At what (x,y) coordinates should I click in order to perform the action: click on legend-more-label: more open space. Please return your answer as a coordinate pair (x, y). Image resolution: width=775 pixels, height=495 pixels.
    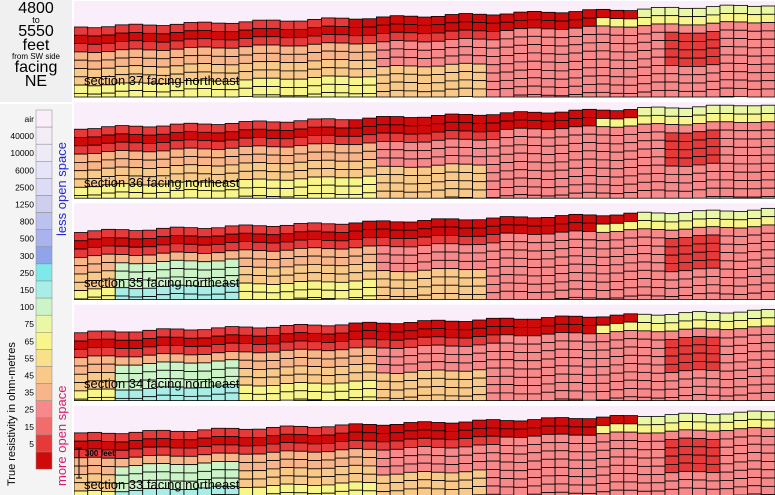
    Looking at the image, I should click on (61, 436).